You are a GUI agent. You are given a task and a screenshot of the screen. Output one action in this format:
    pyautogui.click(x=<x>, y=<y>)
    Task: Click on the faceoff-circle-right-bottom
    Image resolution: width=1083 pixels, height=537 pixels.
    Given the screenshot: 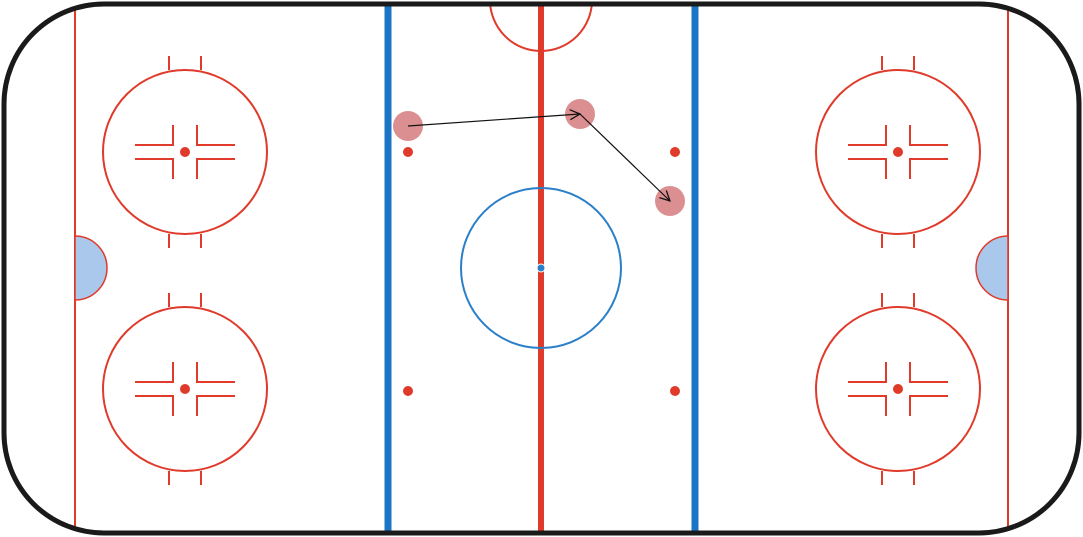 What is the action you would take?
    pyautogui.click(x=898, y=389)
    